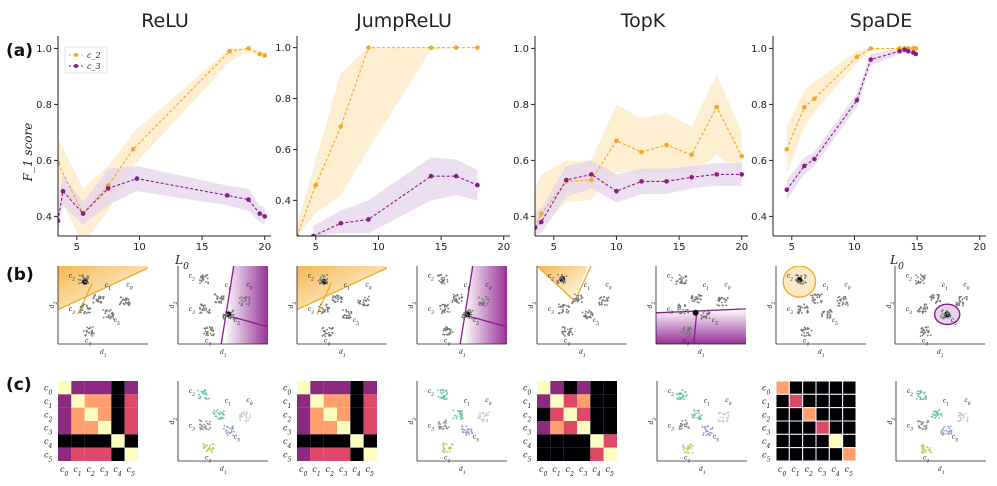  Describe the element at coordinates (131, 471) in the screenshot. I see `col-label-c5: c5` at that location.